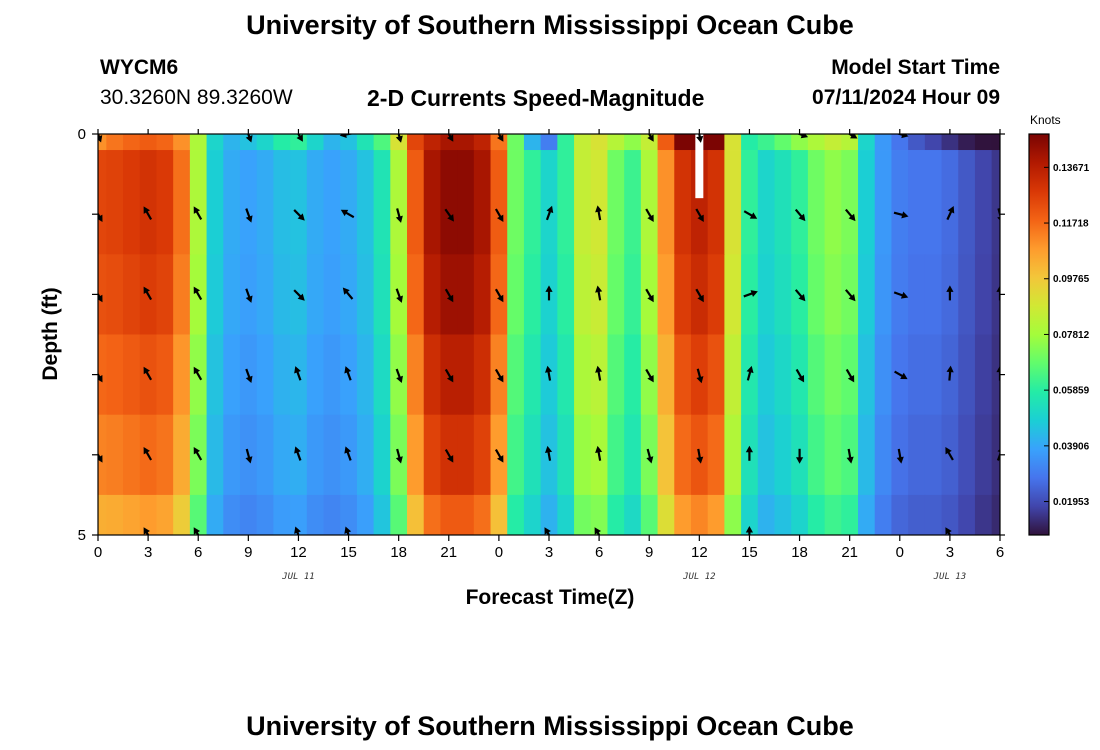 The height and width of the screenshot is (750, 1100). Describe the element at coordinates (198, 552) in the screenshot. I see `x-tick-label: 6` at that location.